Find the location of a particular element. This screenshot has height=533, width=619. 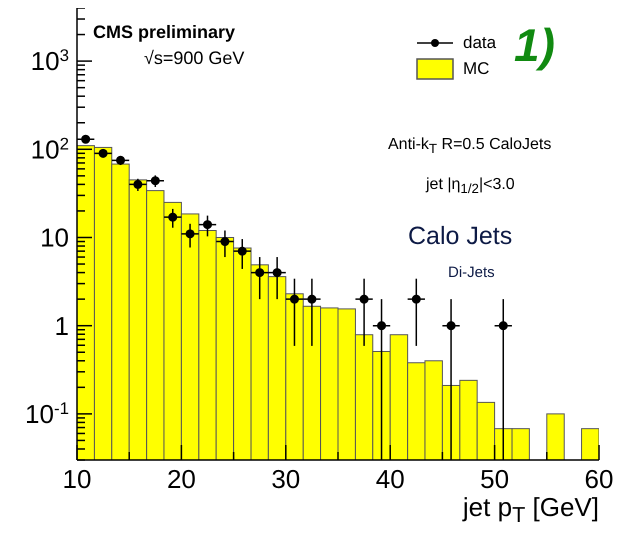

y-tick-label: 10$^{2}$ is located at coordinates (49, 149).